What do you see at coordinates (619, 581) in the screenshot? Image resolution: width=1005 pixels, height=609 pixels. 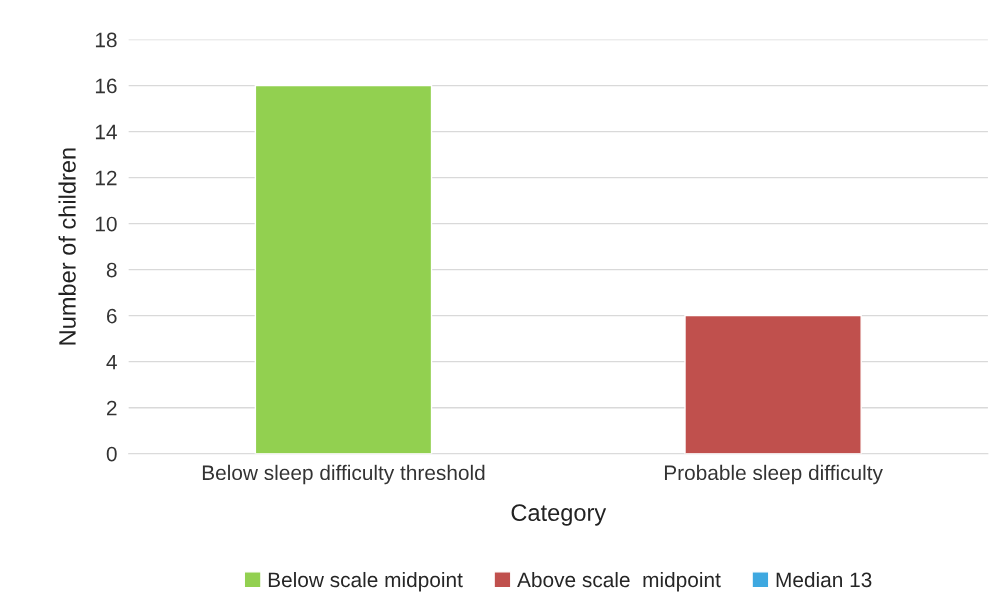 I see `legend-label: Above scale midpoint` at bounding box center [619, 581].